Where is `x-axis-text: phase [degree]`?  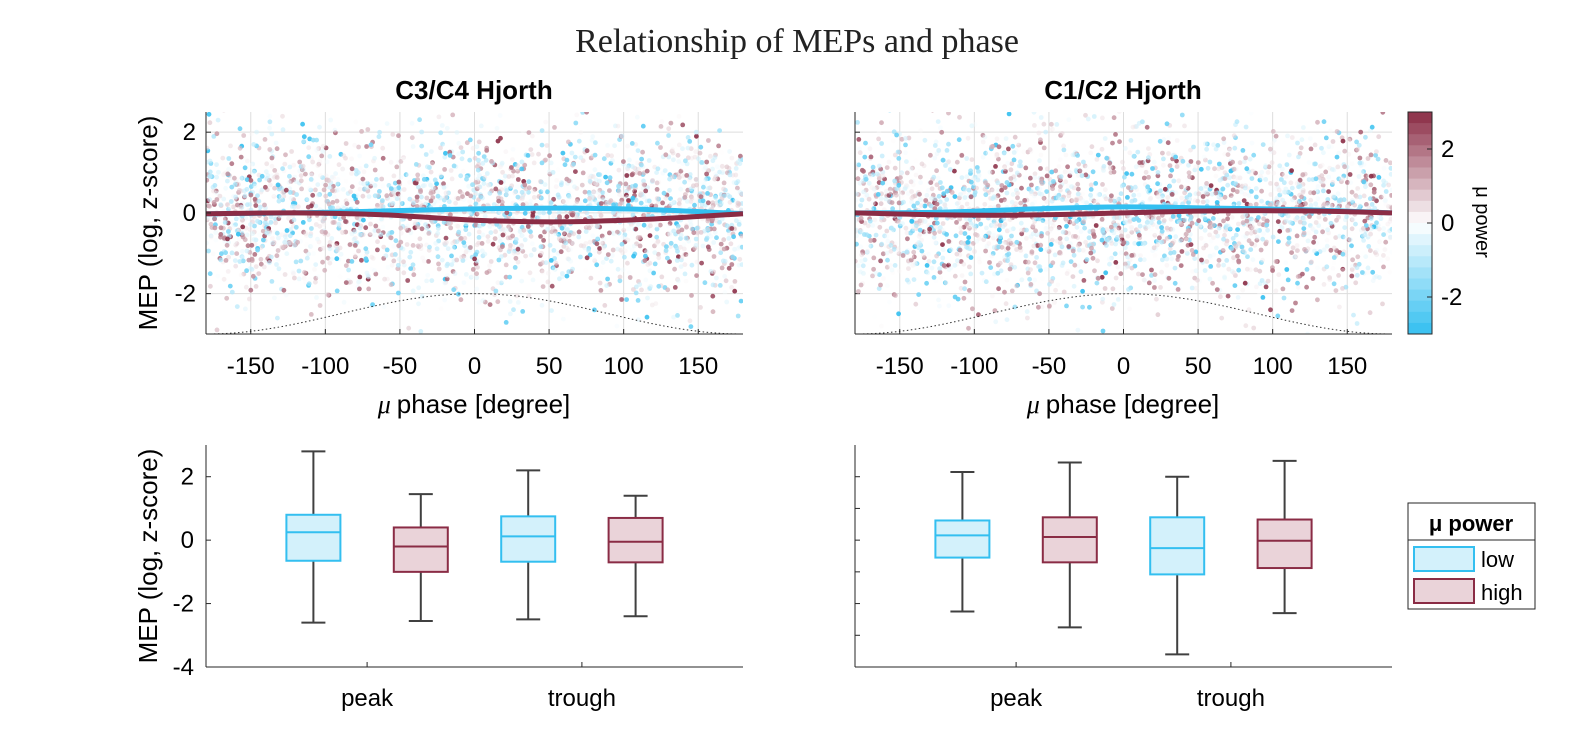
x-axis-text: phase [degree] is located at coordinates (483, 404).